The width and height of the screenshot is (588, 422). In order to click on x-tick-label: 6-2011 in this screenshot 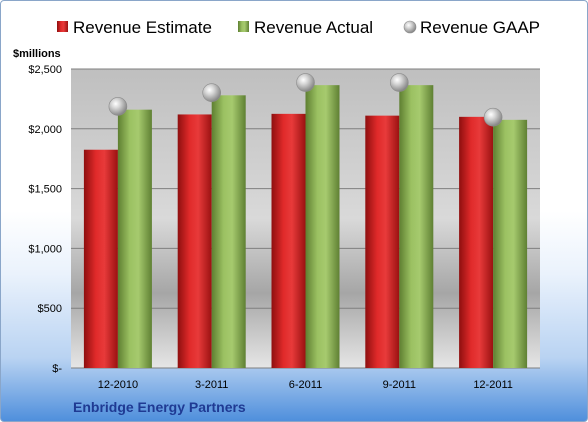, I will do `click(305, 385)`.